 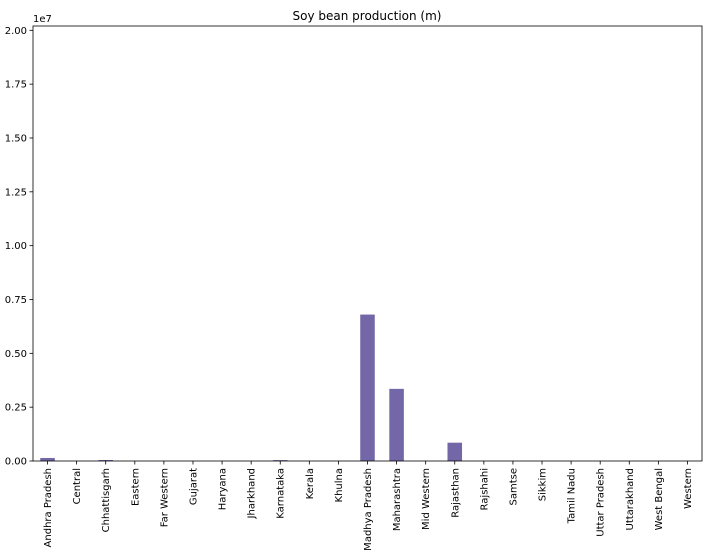 What do you see at coordinates (601, 502) in the screenshot?
I see `x-tick-label: Uttar Pradesh` at bounding box center [601, 502].